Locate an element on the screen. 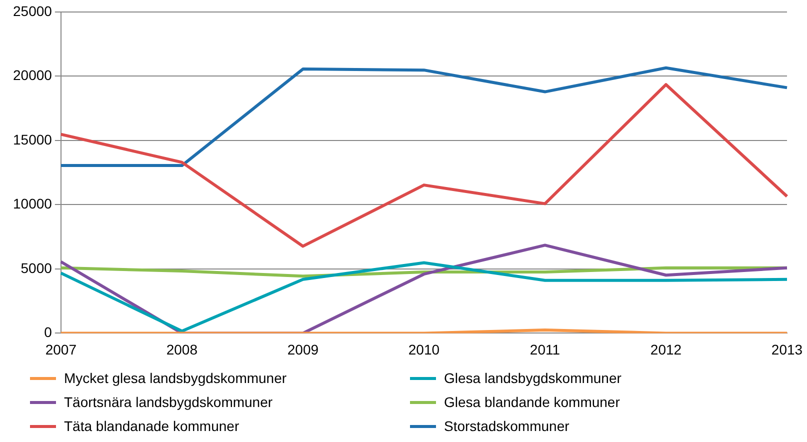  x-tick-label: 2009 is located at coordinates (303, 349).